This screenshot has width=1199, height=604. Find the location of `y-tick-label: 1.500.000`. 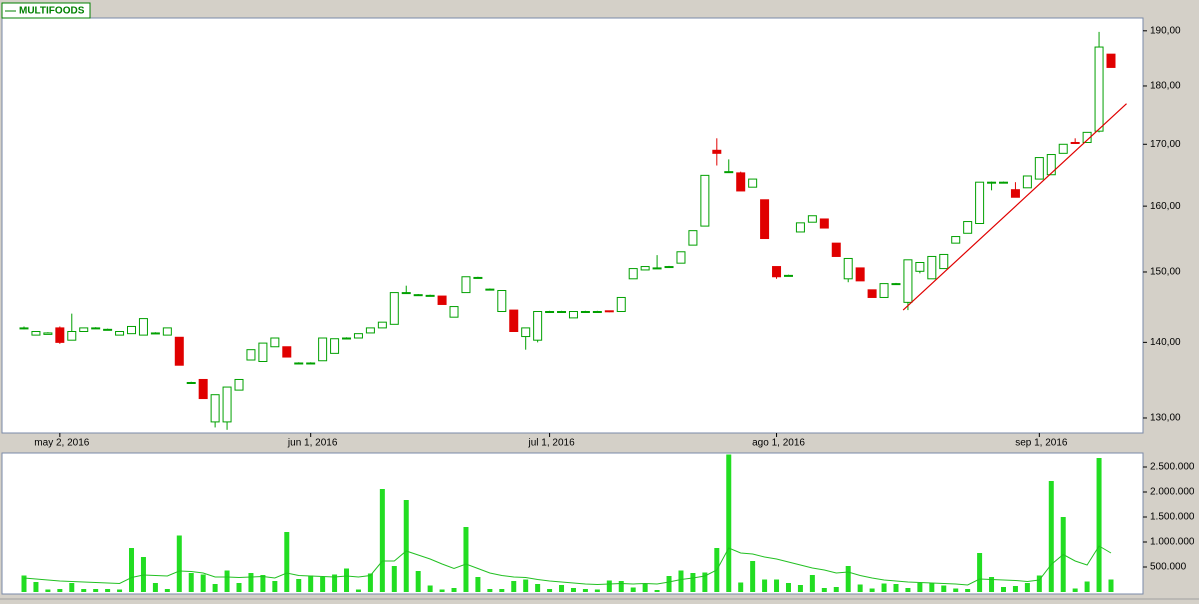

y-tick-label: 1.500.000 is located at coordinates (1172, 517).